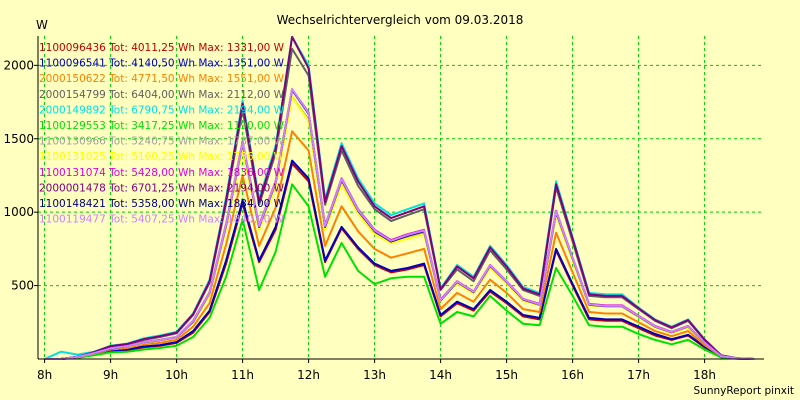  What do you see at coordinates (308, 375) in the screenshot?
I see `x-tick-label-4: 12h` at bounding box center [308, 375].